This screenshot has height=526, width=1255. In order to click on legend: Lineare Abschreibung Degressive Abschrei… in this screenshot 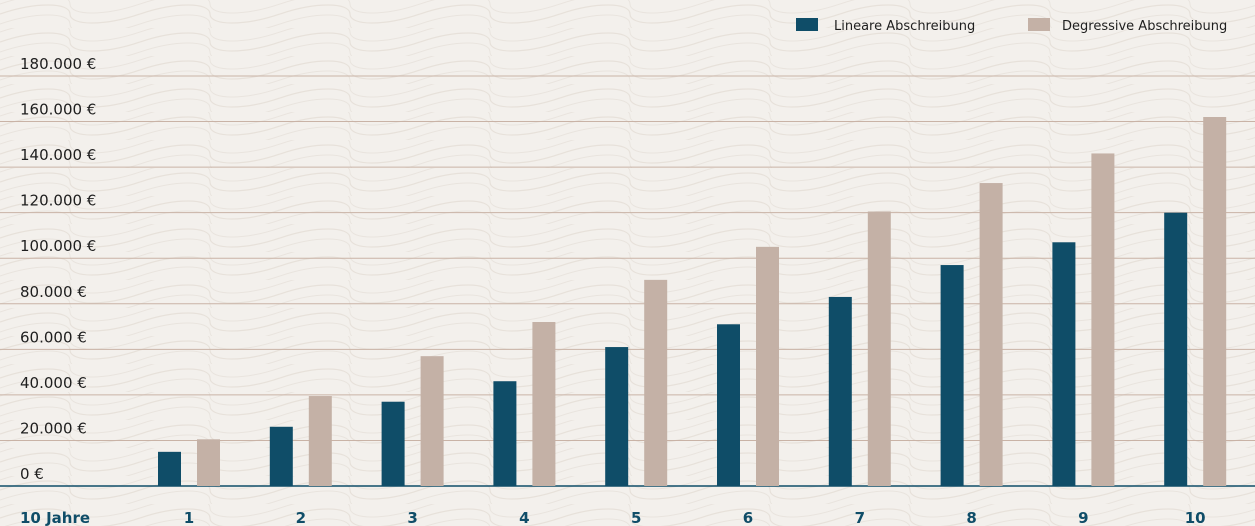, I will do `click(1011, 26)`.